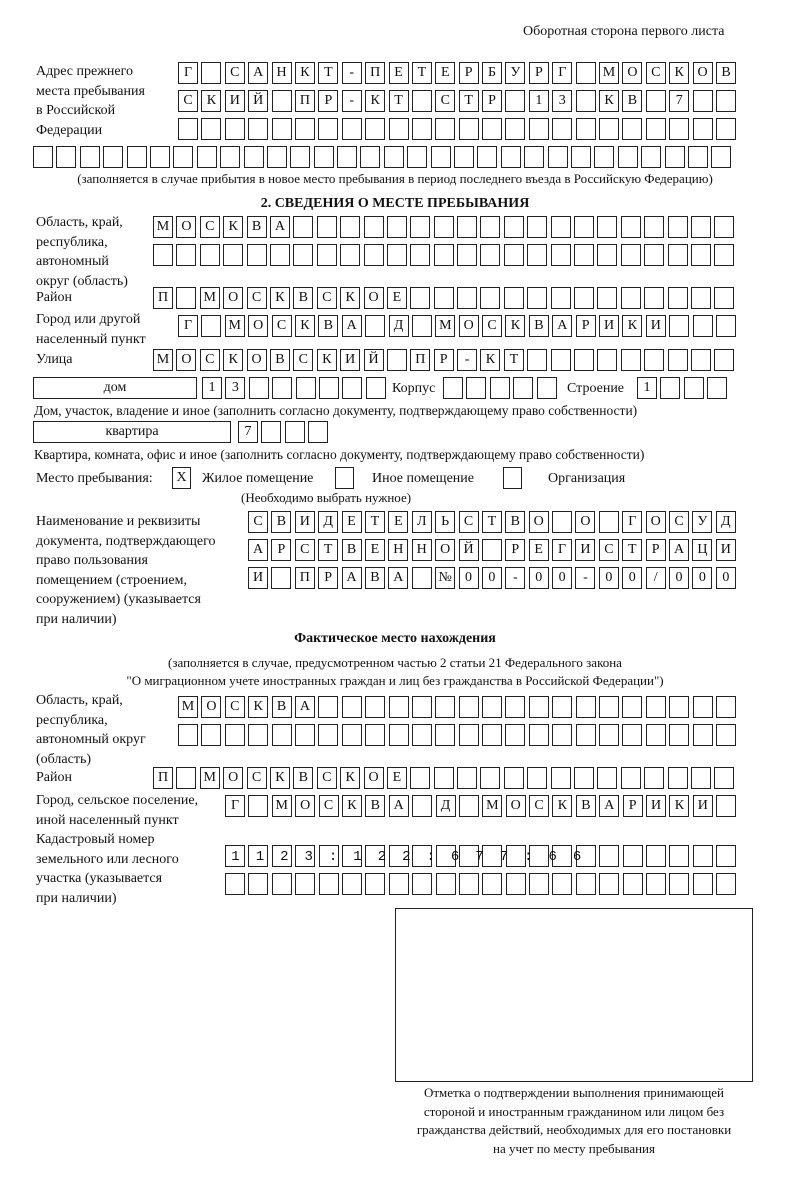  I want to click on building-row: 1, so click(684, 388).